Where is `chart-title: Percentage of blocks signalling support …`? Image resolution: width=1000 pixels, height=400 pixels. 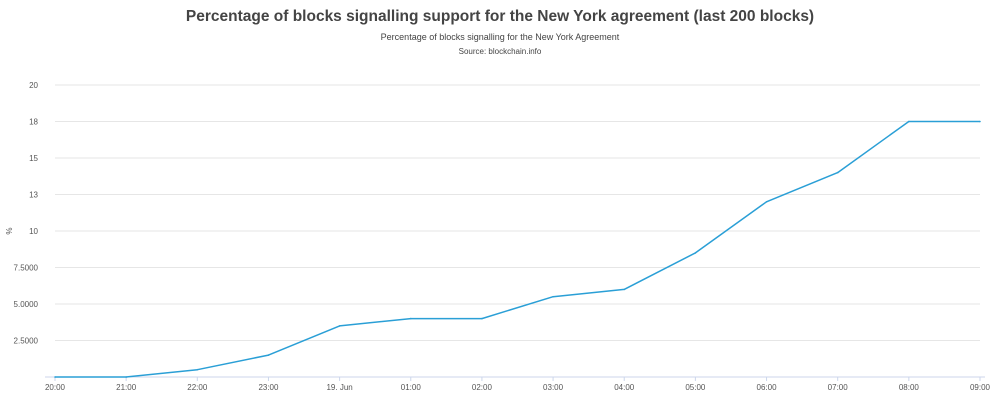 chart-title: Percentage of blocks signalling support … is located at coordinates (500, 16).